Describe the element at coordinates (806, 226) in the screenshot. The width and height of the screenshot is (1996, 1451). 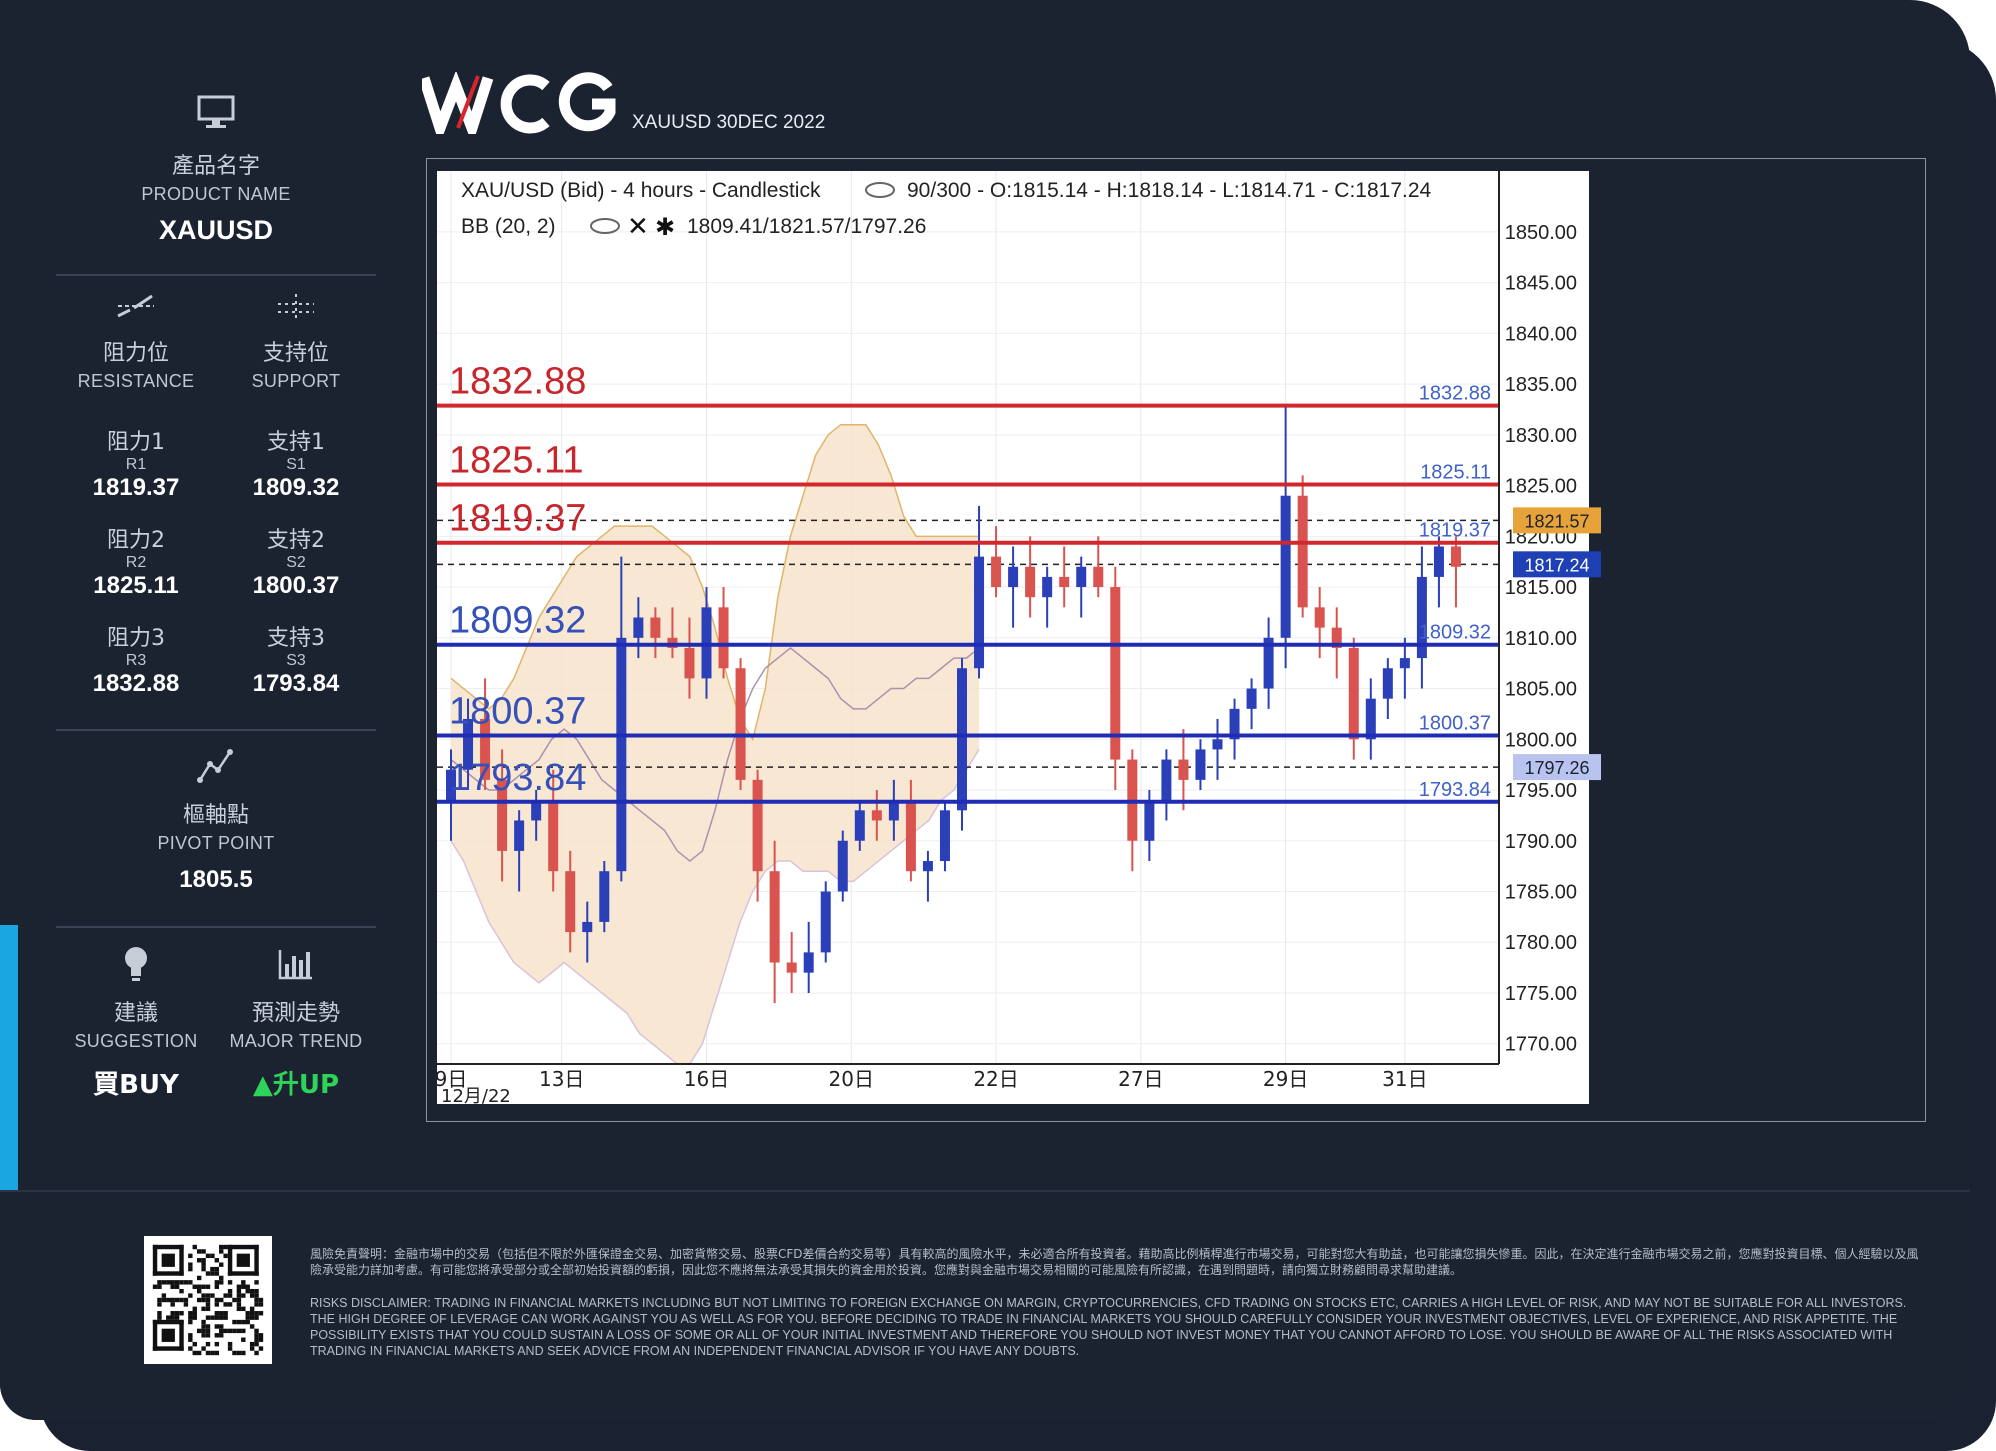
I see `chart-bb-values: 1809.41/1821.57/1797.26` at that location.